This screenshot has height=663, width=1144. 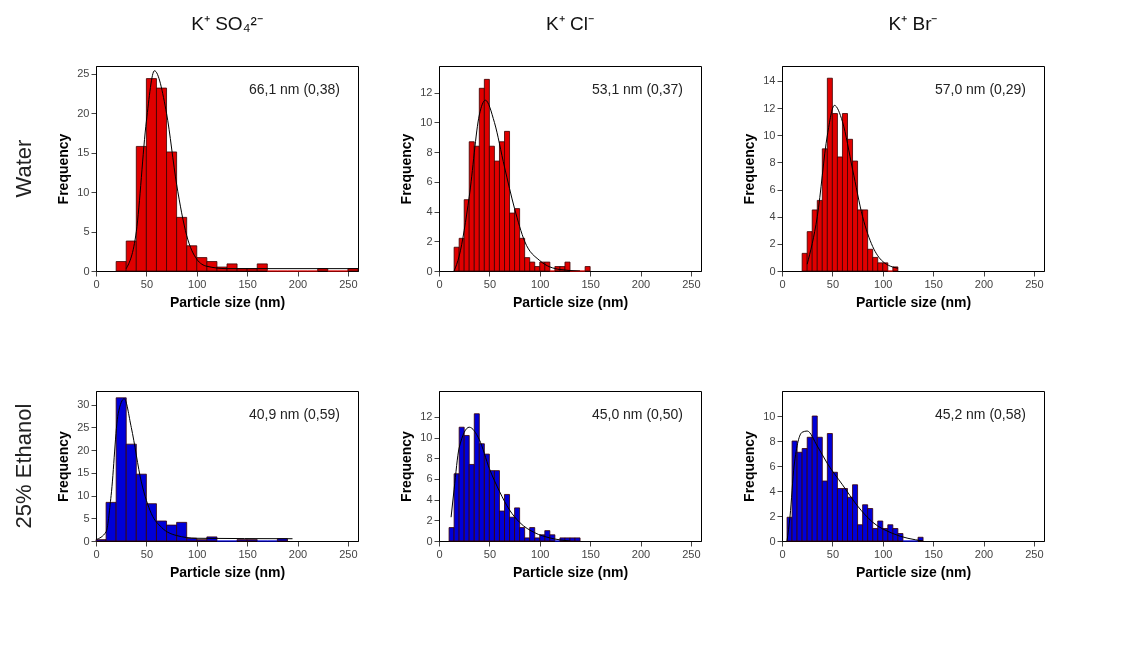 What do you see at coordinates (913, 23) in the screenshot?
I see `chart-title: K⁺ Br⁻` at bounding box center [913, 23].